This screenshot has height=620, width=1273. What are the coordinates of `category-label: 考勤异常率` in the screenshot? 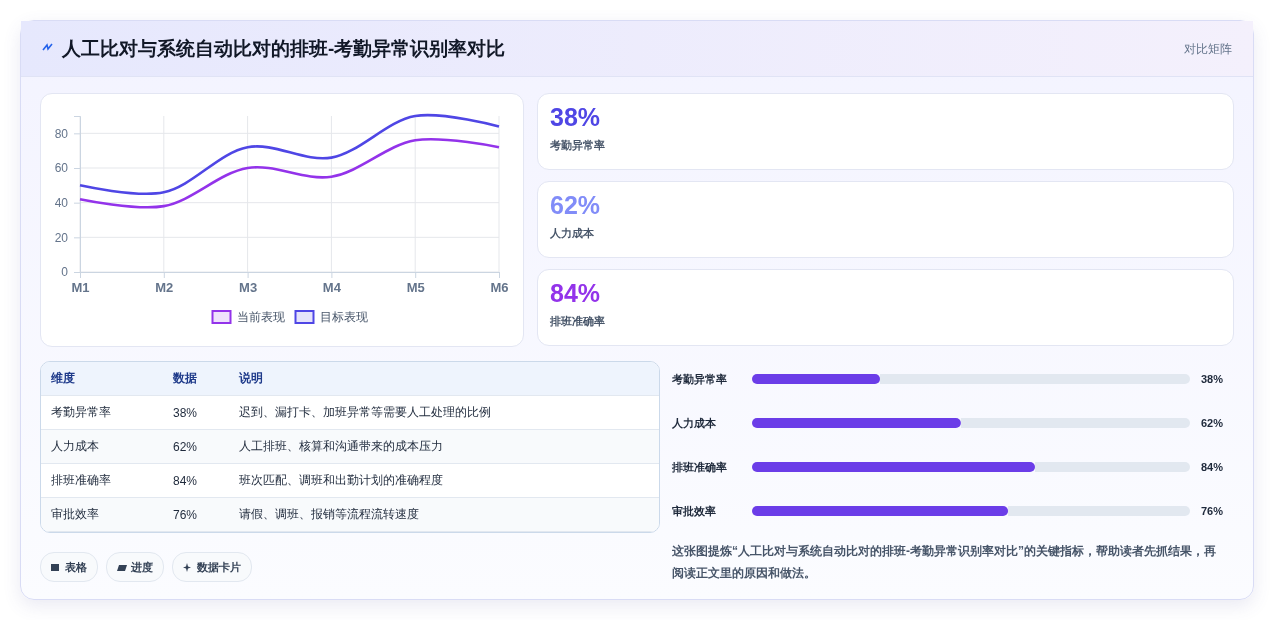 It's located at (577, 145).